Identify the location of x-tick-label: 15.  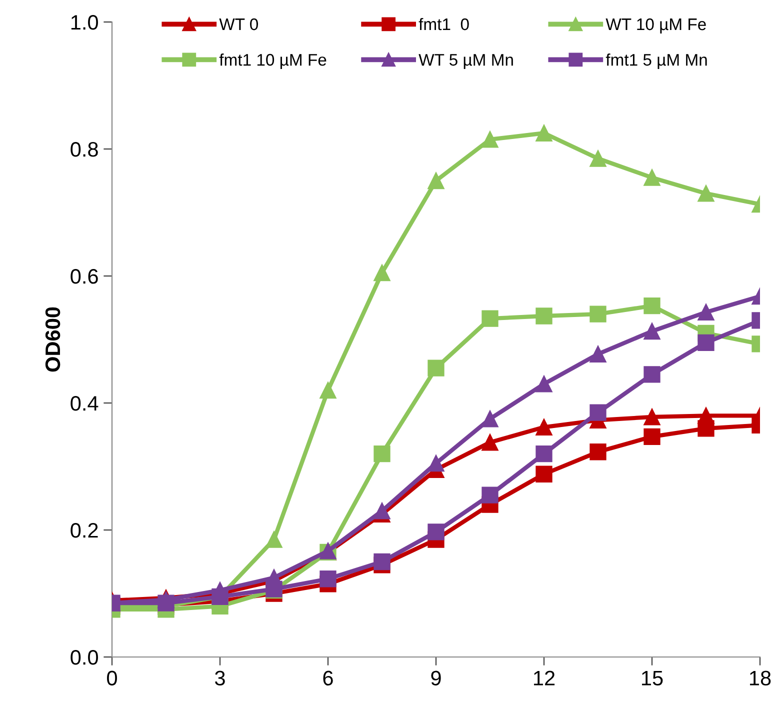
(652, 678).